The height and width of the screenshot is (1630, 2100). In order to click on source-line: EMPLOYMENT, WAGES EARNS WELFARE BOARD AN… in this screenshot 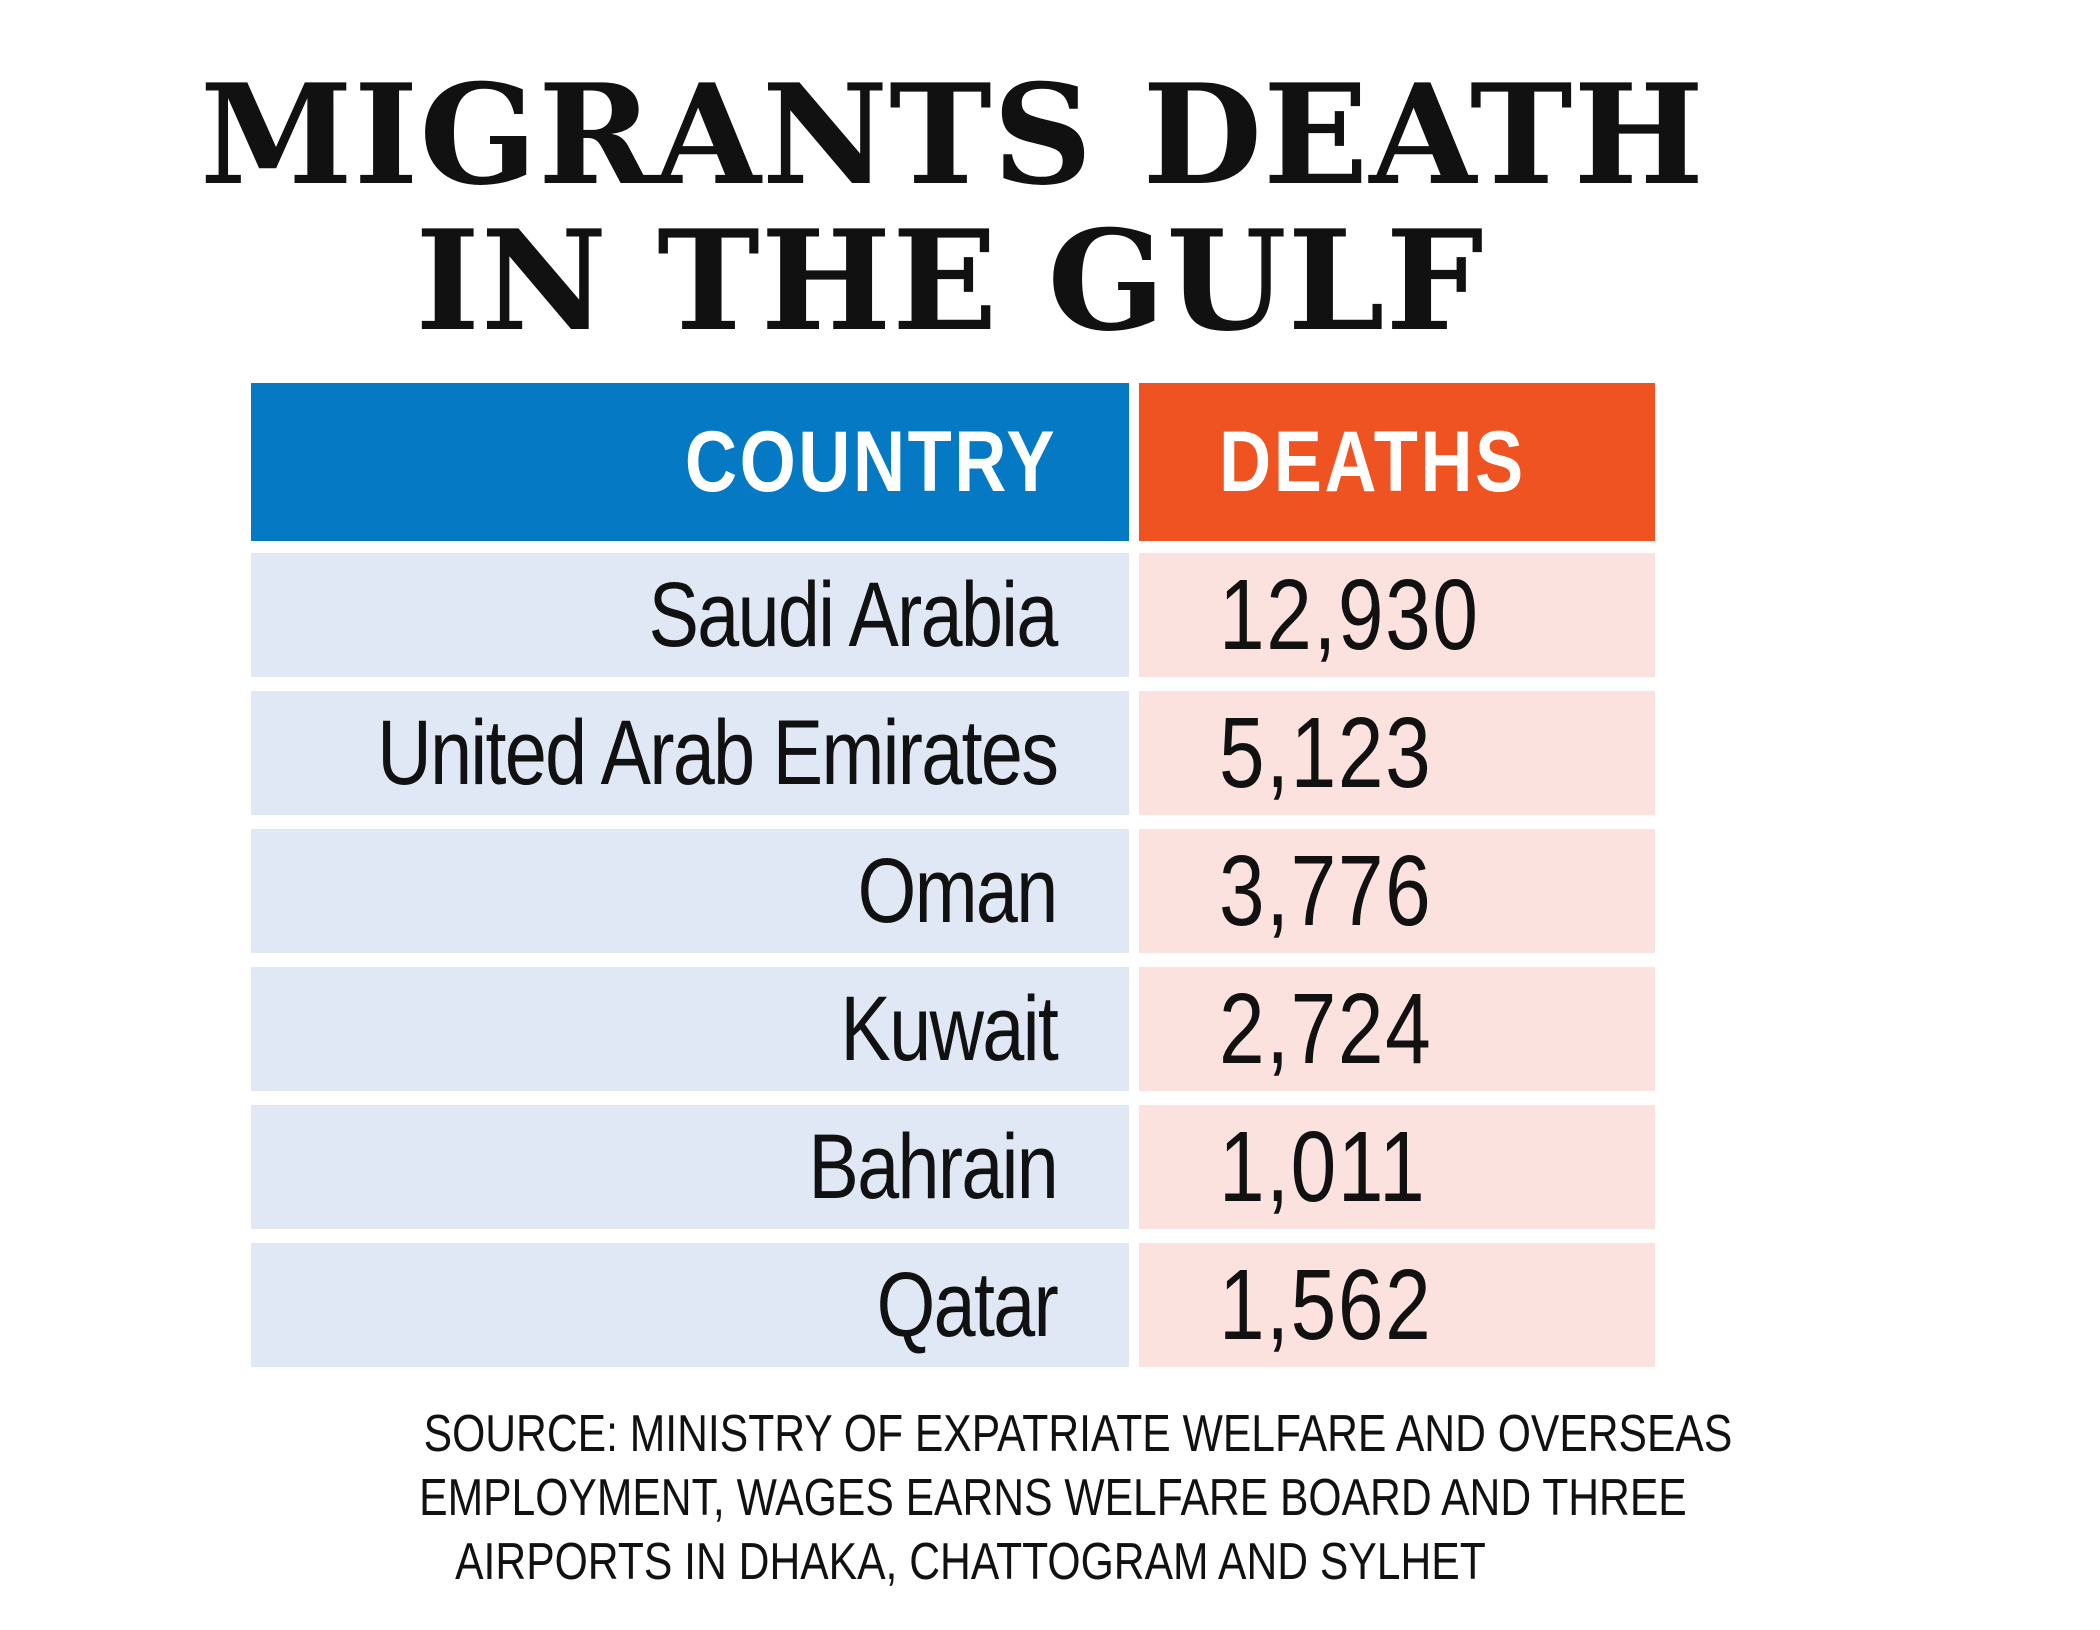, I will do `click(1053, 1498)`.